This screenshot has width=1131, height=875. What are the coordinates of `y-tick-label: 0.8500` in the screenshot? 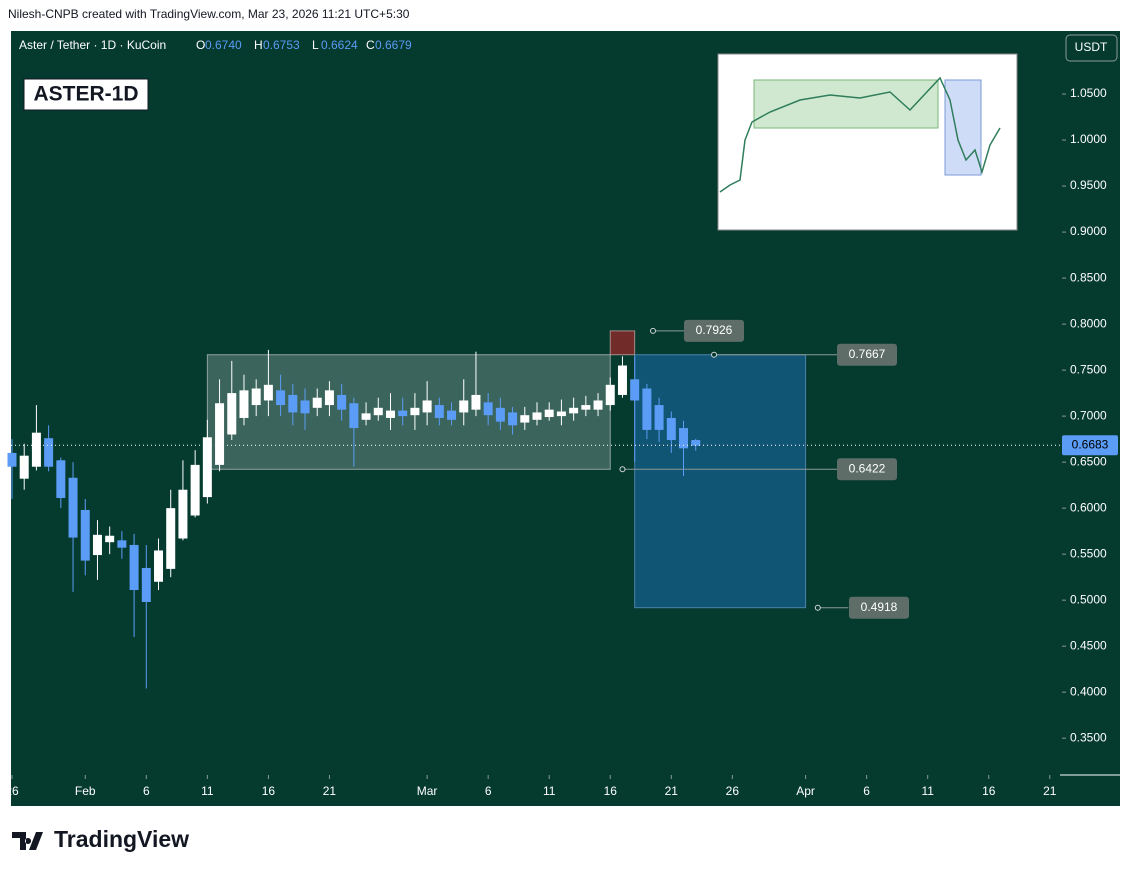 It's located at (1088, 277).